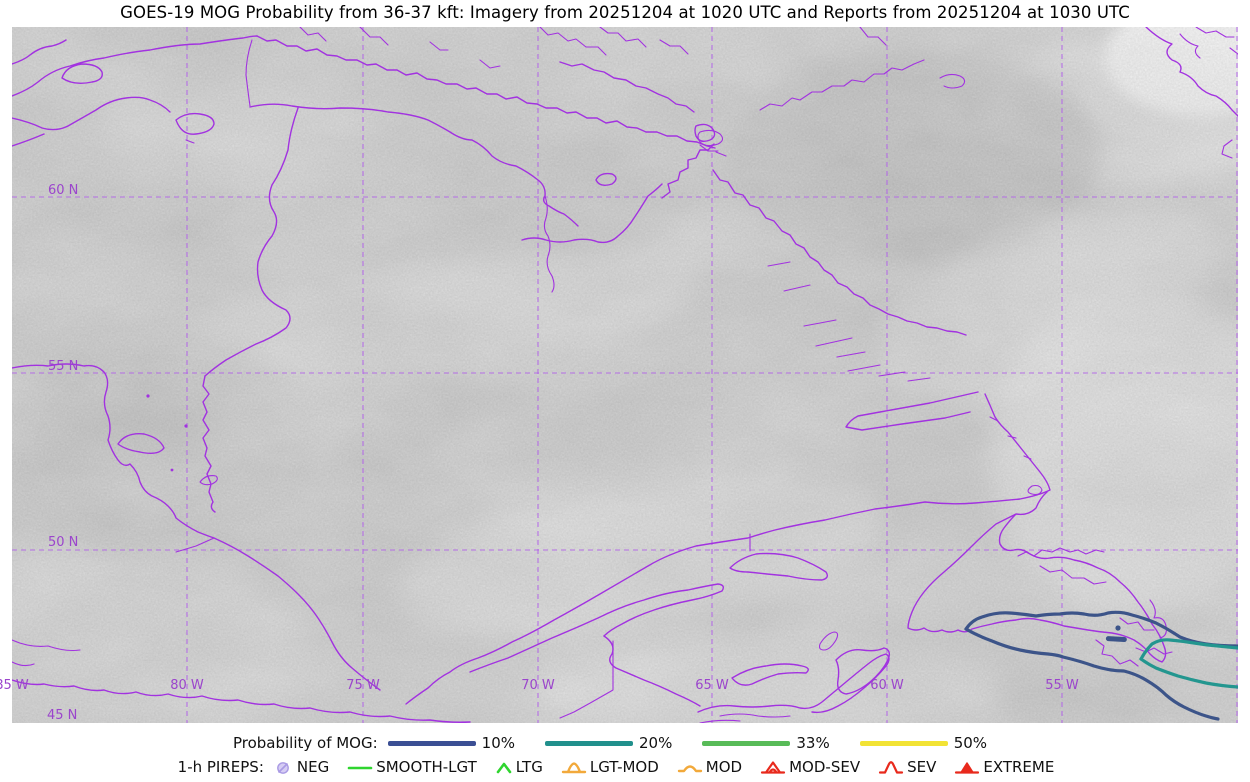  What do you see at coordinates (967, 767) in the screenshot?
I see `pirep-extreme-icon` at bounding box center [967, 767].